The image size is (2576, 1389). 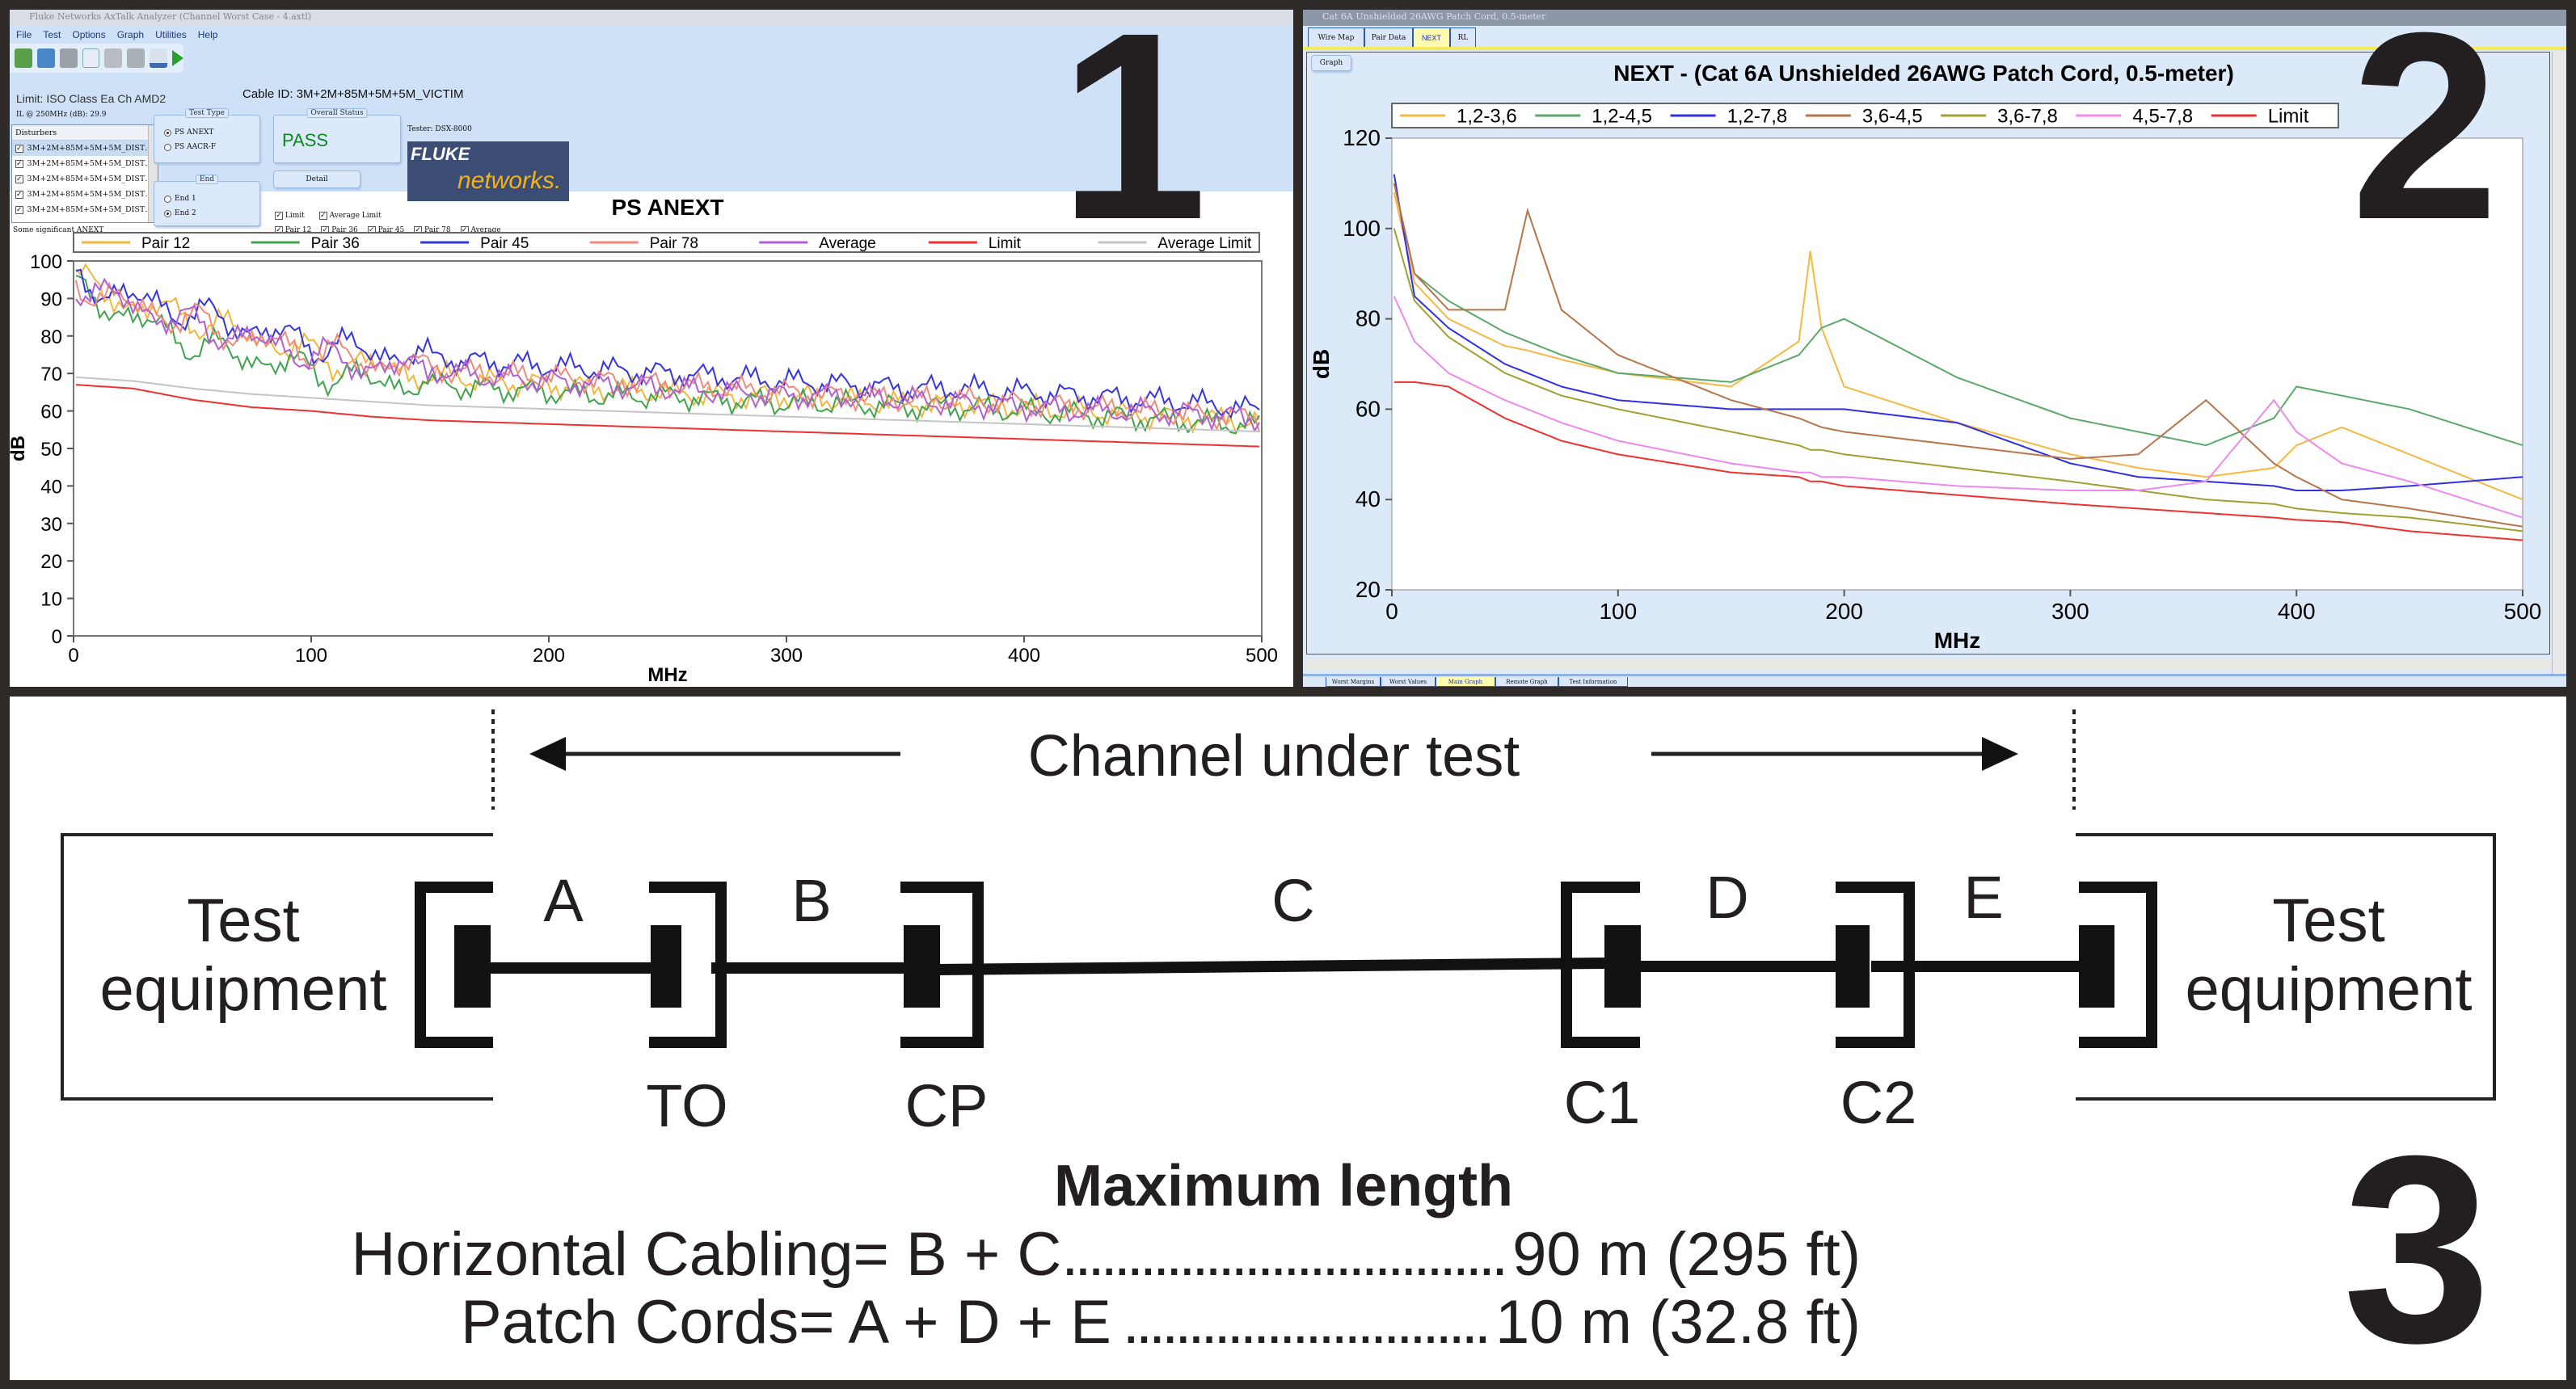 What do you see at coordinates (91, 98) in the screenshot?
I see `limit-text: Limit: ISO Class Ea Ch AMD2` at bounding box center [91, 98].